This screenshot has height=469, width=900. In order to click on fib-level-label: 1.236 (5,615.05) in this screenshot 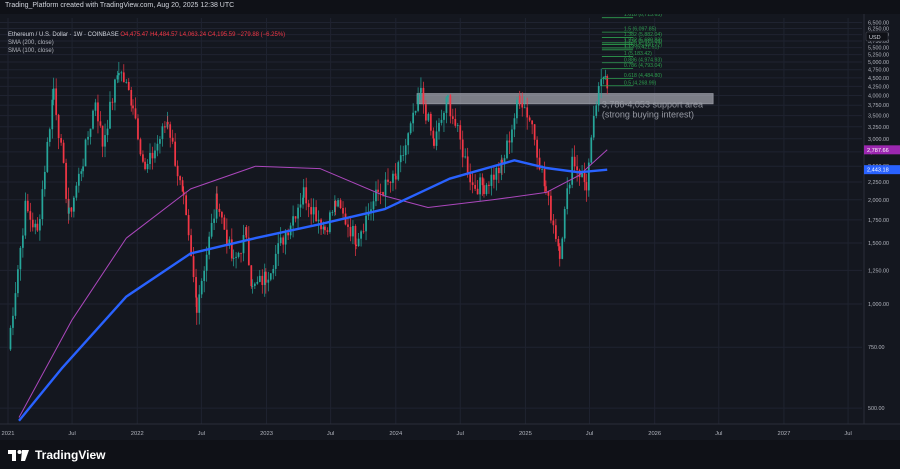, I will do `click(643, 42)`.